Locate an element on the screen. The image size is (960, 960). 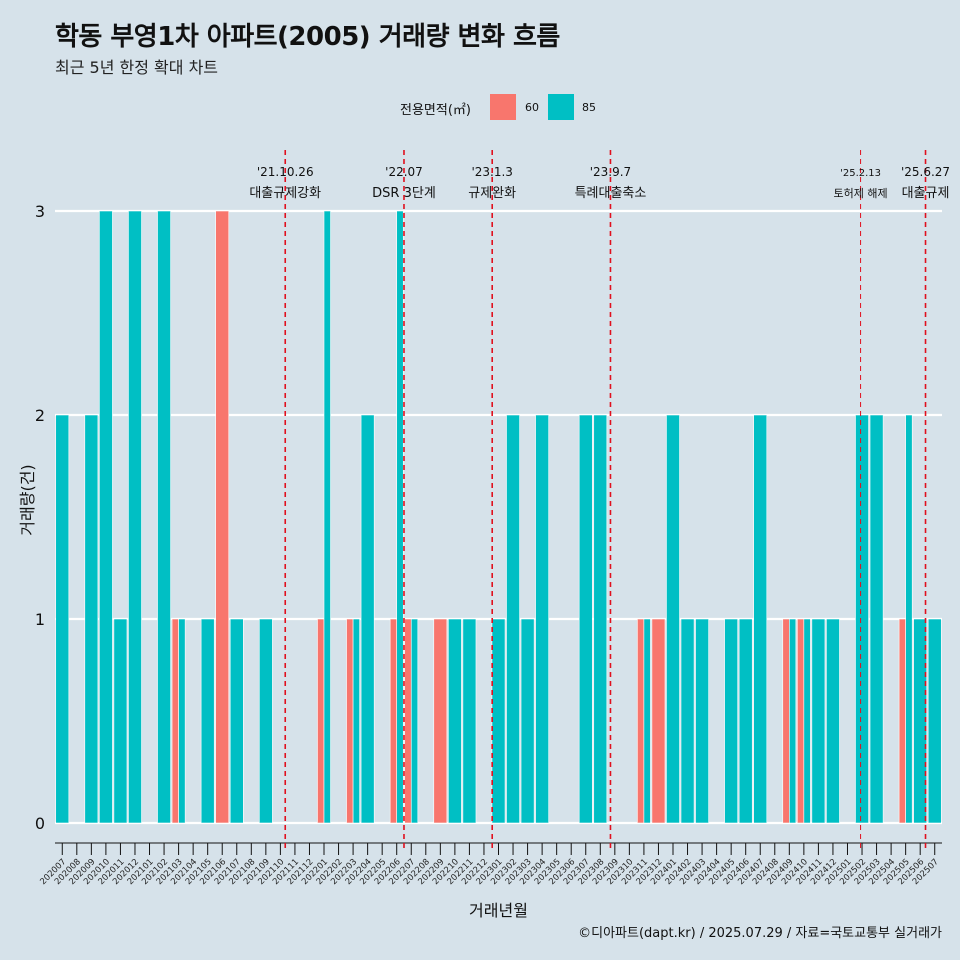
event-date: '25.2.13 is located at coordinates (860, 173).